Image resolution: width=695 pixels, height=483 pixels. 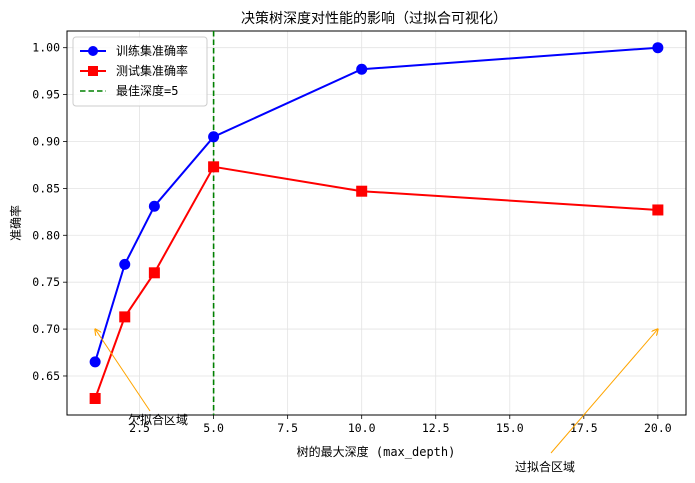 I want to click on y-tick-label: 0.75, so click(x=46, y=282).